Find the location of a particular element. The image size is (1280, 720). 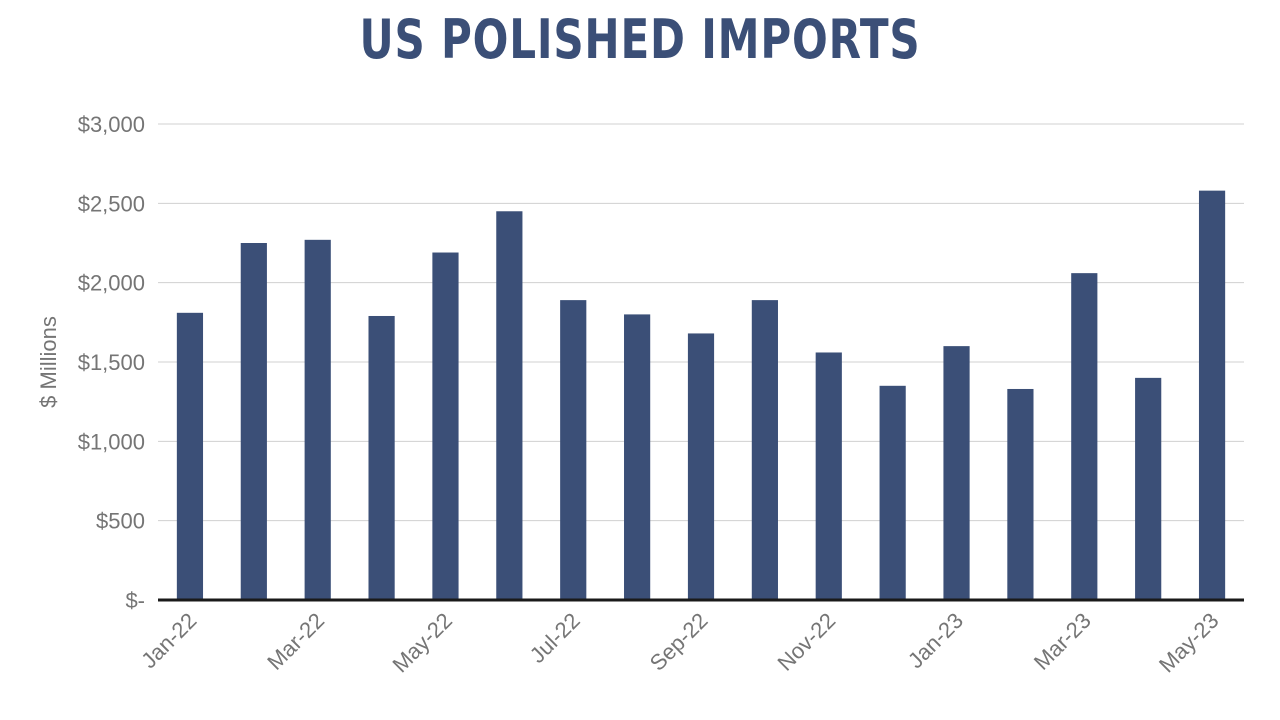

x-tick-label: May-23 is located at coordinates (1189, 643).